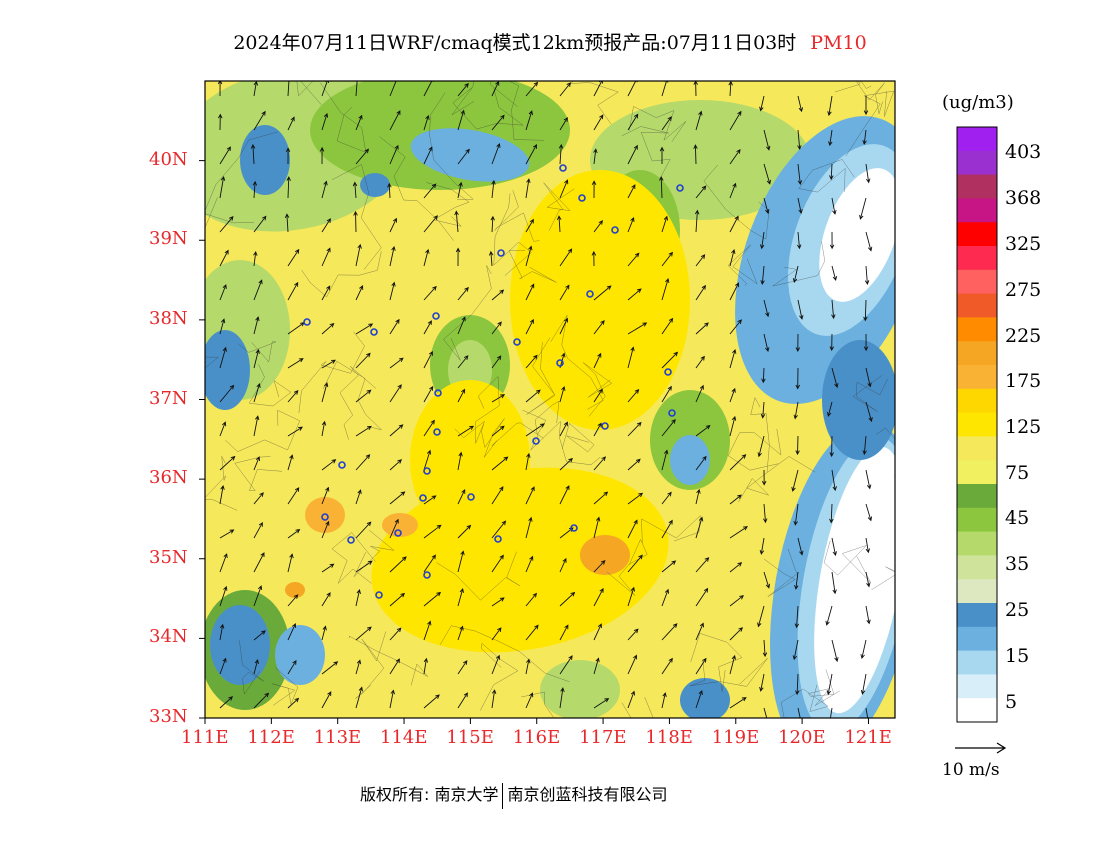  Describe the element at coordinates (168, 318) in the screenshot. I see `lat-label: 38N` at that location.